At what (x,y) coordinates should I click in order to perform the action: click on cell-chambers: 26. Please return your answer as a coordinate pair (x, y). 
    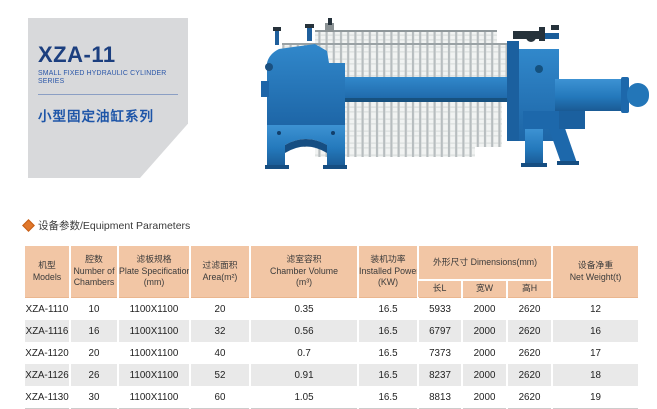
    Looking at the image, I should click on (93, 375).